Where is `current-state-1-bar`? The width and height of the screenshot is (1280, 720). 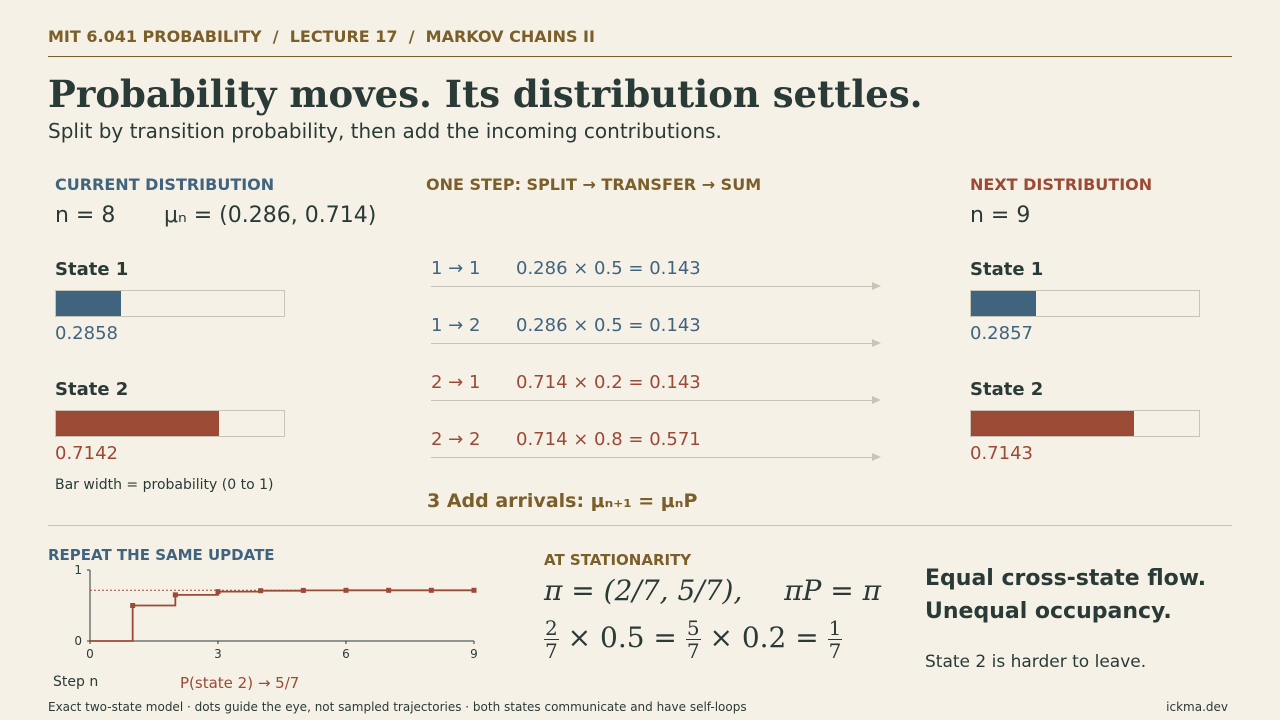 current-state-1-bar is located at coordinates (170, 303).